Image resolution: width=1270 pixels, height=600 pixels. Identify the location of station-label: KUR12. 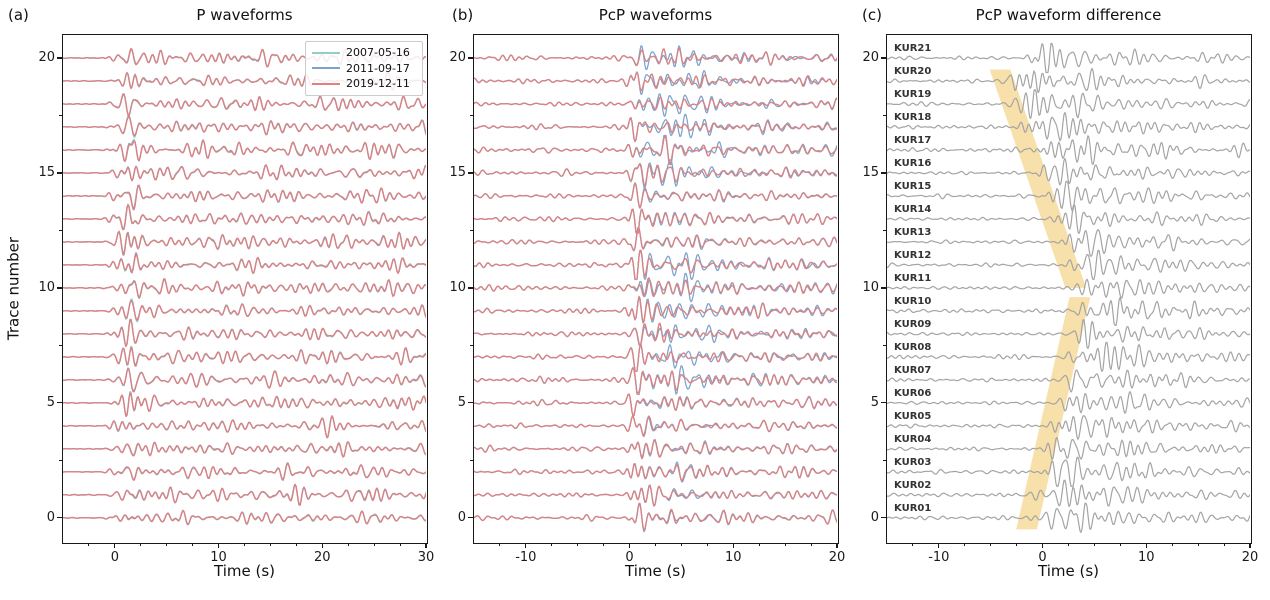
(913, 255).